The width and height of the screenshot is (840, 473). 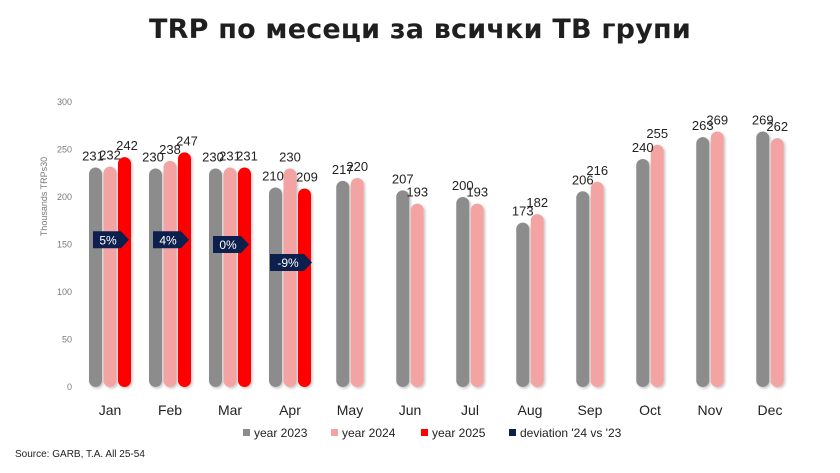 I want to click on bar-year-2025-mar, so click(x=244, y=277).